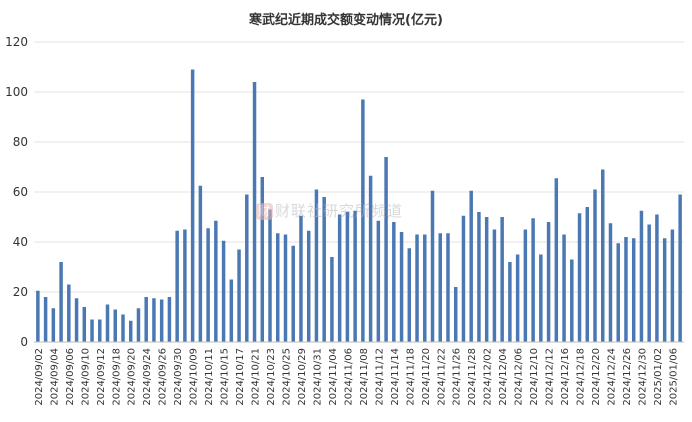  What do you see at coordinates (20, 142) in the screenshot?
I see `y-tick-label: 80` at bounding box center [20, 142].